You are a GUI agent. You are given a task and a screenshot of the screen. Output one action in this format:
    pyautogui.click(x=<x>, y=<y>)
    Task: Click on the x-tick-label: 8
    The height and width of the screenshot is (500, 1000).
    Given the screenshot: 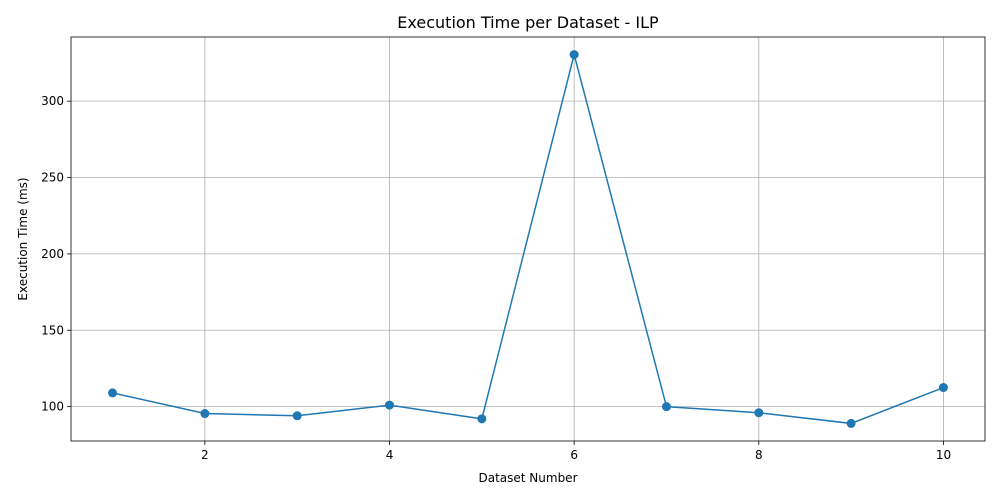 What is the action you would take?
    pyautogui.click(x=759, y=455)
    